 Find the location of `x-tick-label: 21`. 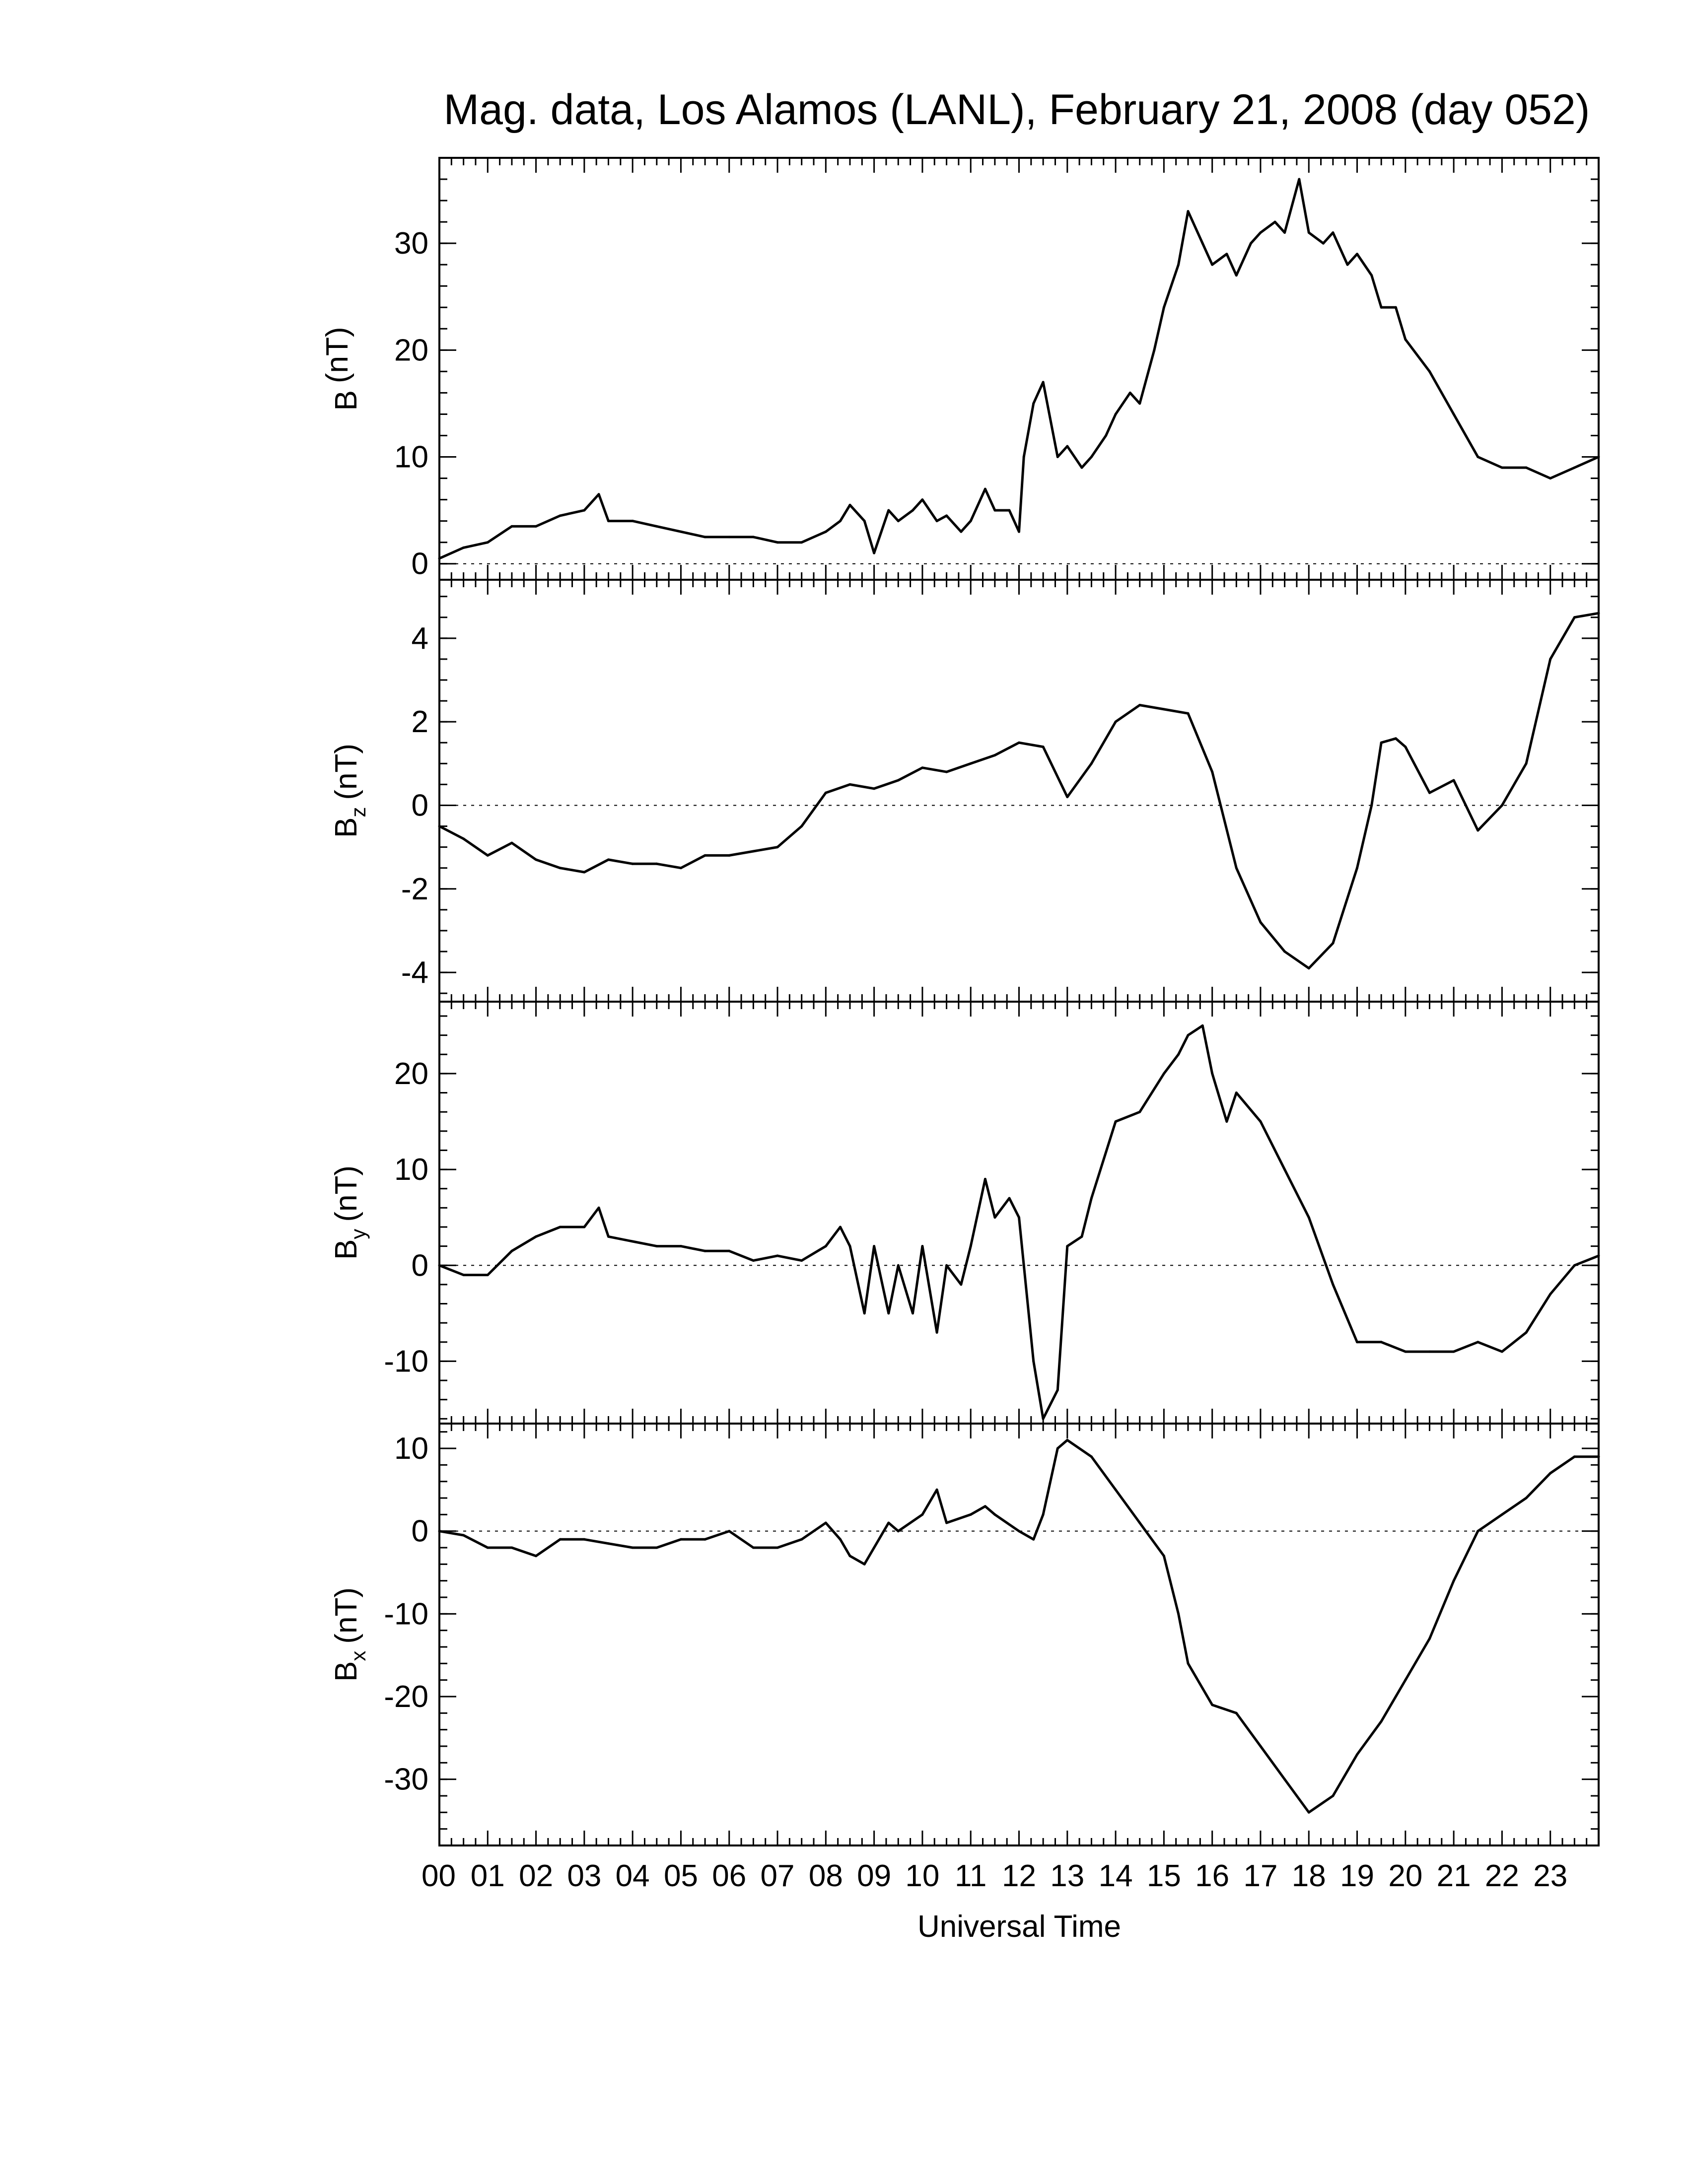

x-tick-label: 21 is located at coordinates (1454, 1876).